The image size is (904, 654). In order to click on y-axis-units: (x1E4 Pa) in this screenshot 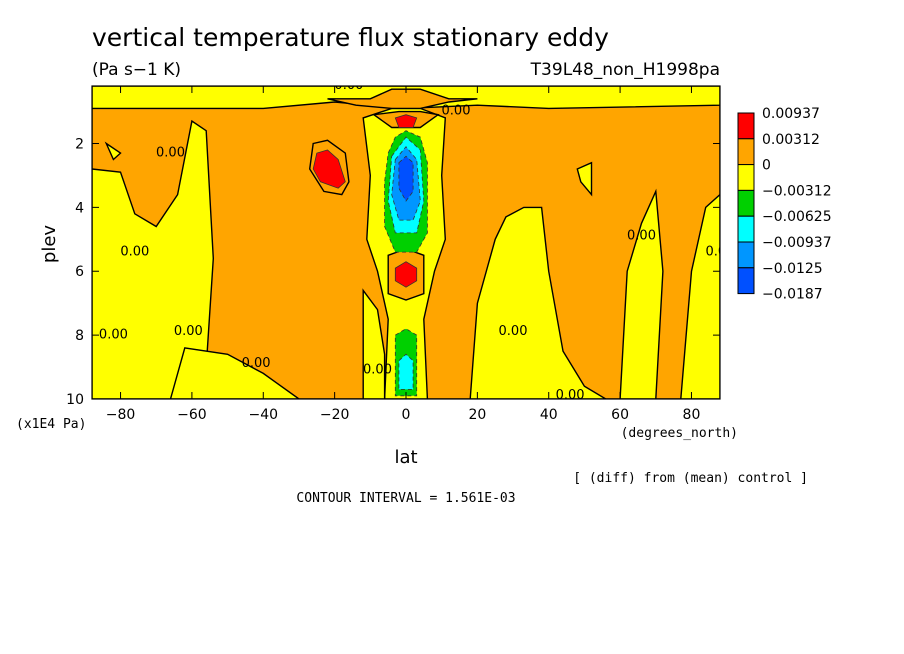, I will do `click(51, 424)`.